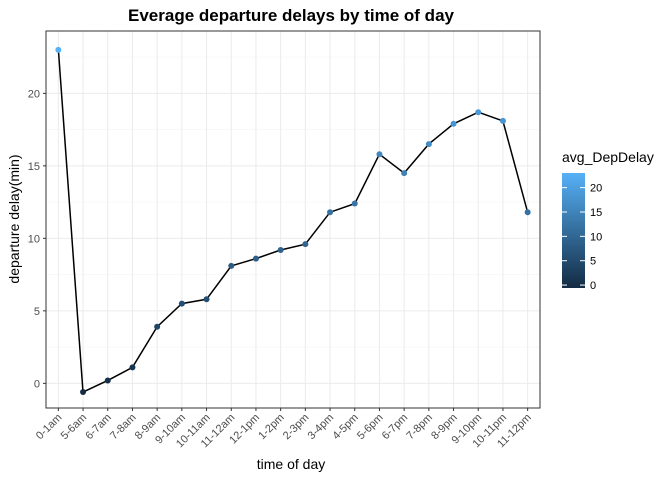  Describe the element at coordinates (37, 312) in the screenshot. I see `y-tick-label: 5` at that location.